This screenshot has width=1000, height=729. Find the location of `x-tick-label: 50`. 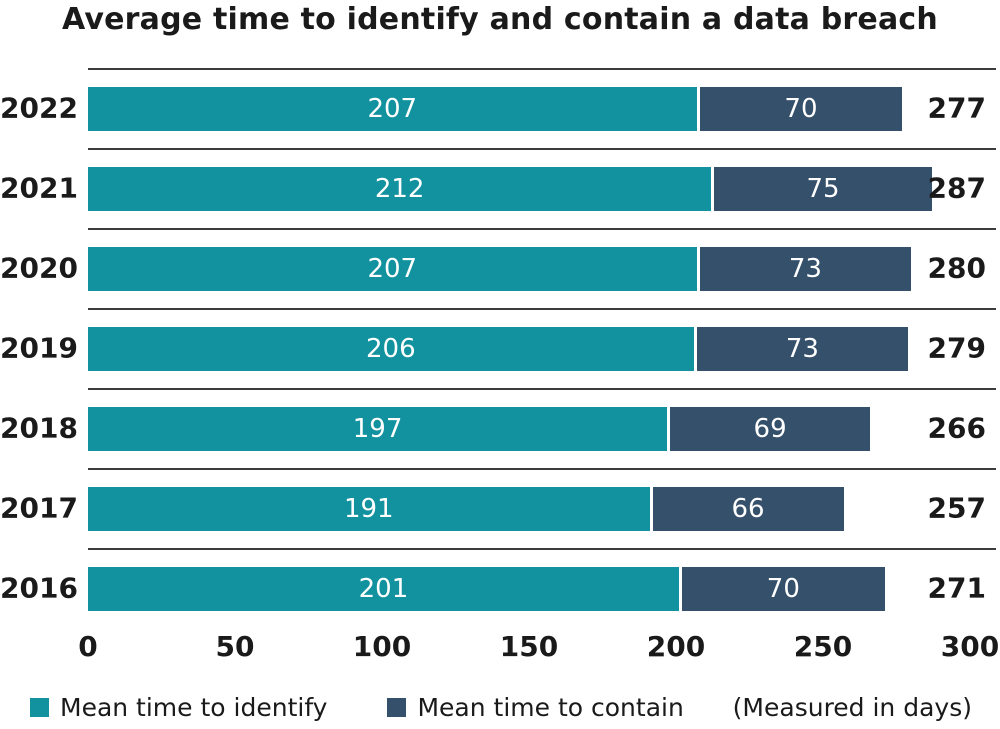

x-tick-label: 50 is located at coordinates (235, 646).